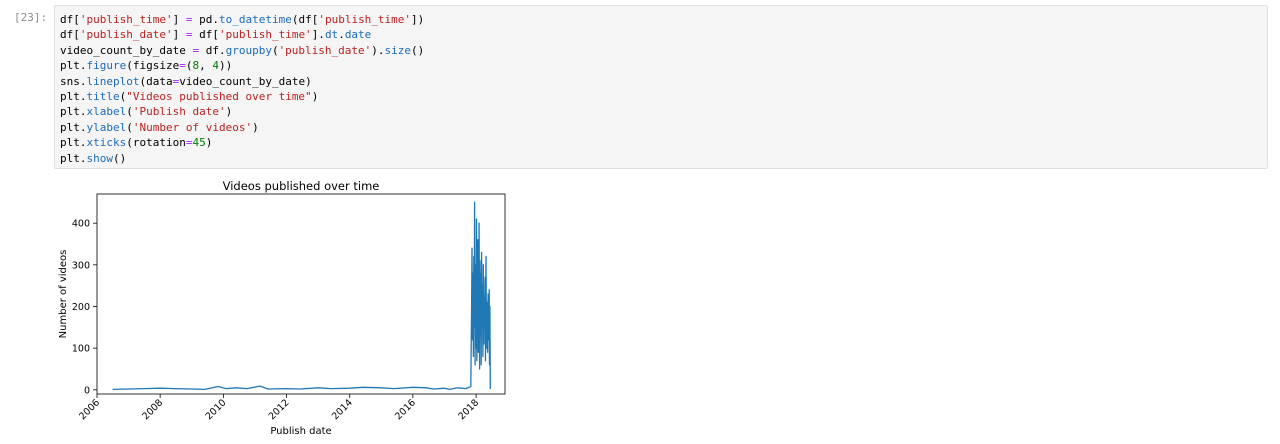 The height and width of the screenshot is (444, 1280). I want to click on code-token: figure, so click(106, 66).